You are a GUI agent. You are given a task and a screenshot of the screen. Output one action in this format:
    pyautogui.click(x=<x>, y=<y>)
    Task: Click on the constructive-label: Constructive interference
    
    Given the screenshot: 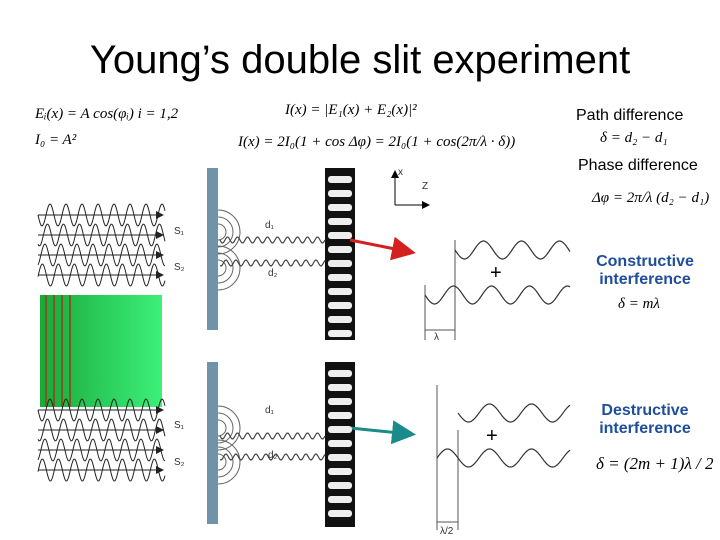 What is the action you would take?
    pyautogui.click(x=645, y=270)
    